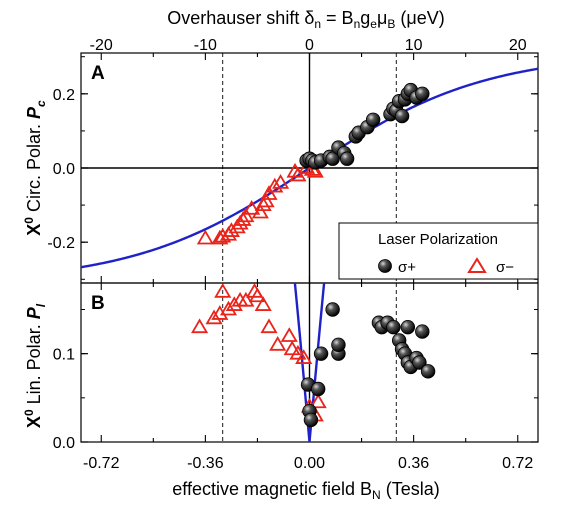 This screenshot has height=506, width=568. What do you see at coordinates (98, 303) in the screenshot?
I see `panel-b-letter: B` at bounding box center [98, 303].